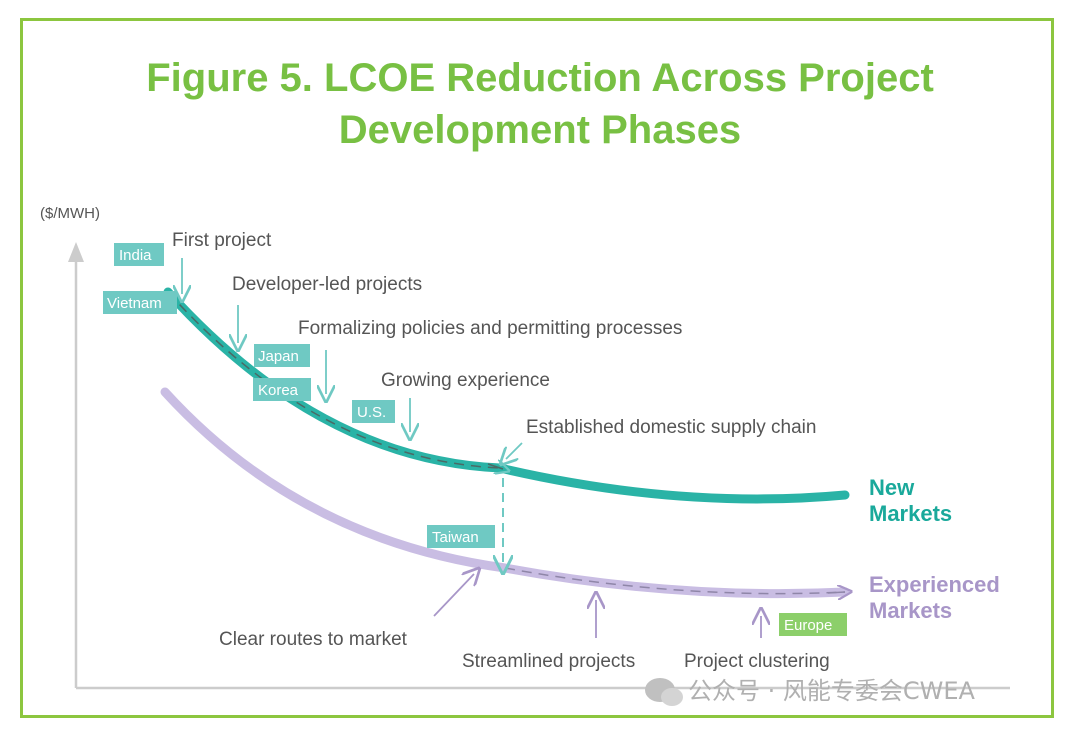  What do you see at coordinates (278, 390) in the screenshot?
I see `svg-text: Korea` at bounding box center [278, 390].